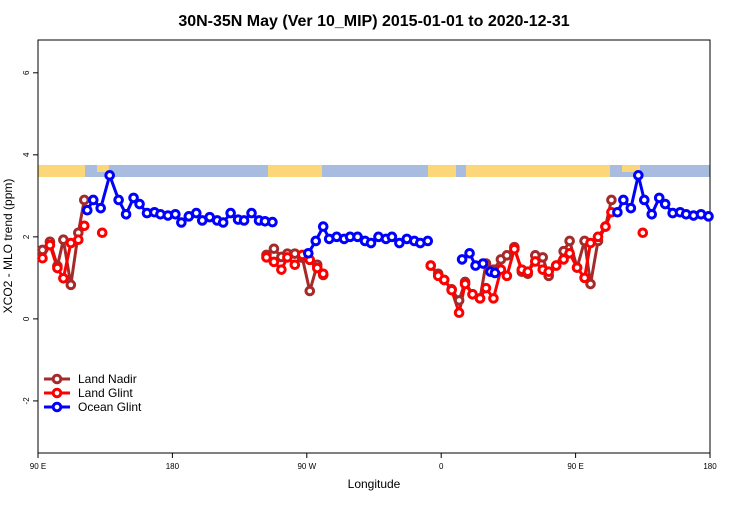 The image size is (750, 505). What do you see at coordinates (26, 72) in the screenshot?
I see `y-tick-label: 6` at bounding box center [26, 72].